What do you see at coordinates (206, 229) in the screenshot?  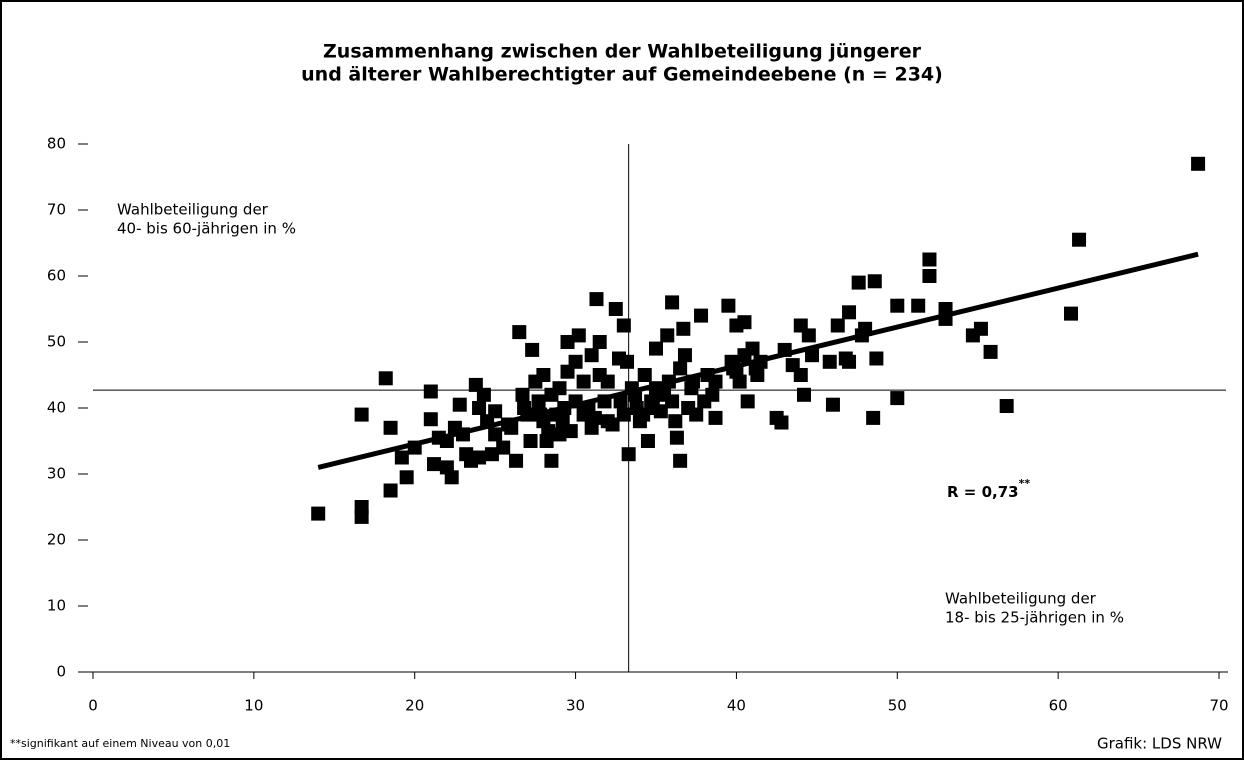 I see `y-axis-label: 40- bis 60-jährigen in %` at bounding box center [206, 229].